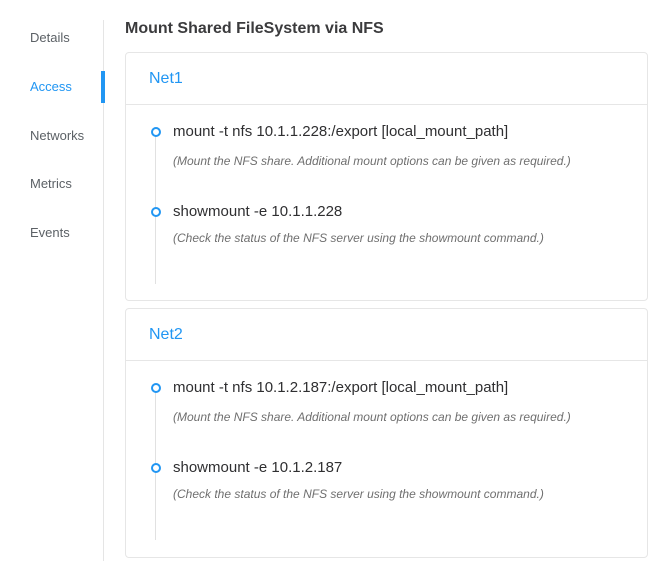 The image size is (655, 568). What do you see at coordinates (166, 334) in the screenshot?
I see `card-title-net2: Net2` at bounding box center [166, 334].